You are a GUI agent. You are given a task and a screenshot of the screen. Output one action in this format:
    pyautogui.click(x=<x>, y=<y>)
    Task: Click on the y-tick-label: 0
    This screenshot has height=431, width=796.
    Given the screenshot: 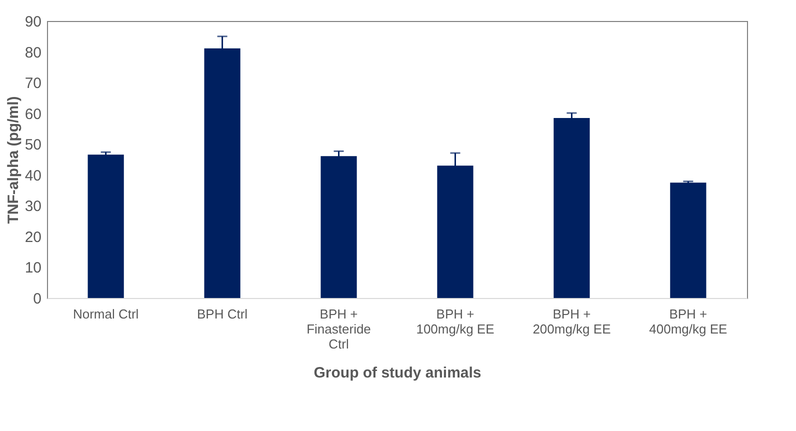 What is the action you would take?
    pyautogui.click(x=37, y=299)
    